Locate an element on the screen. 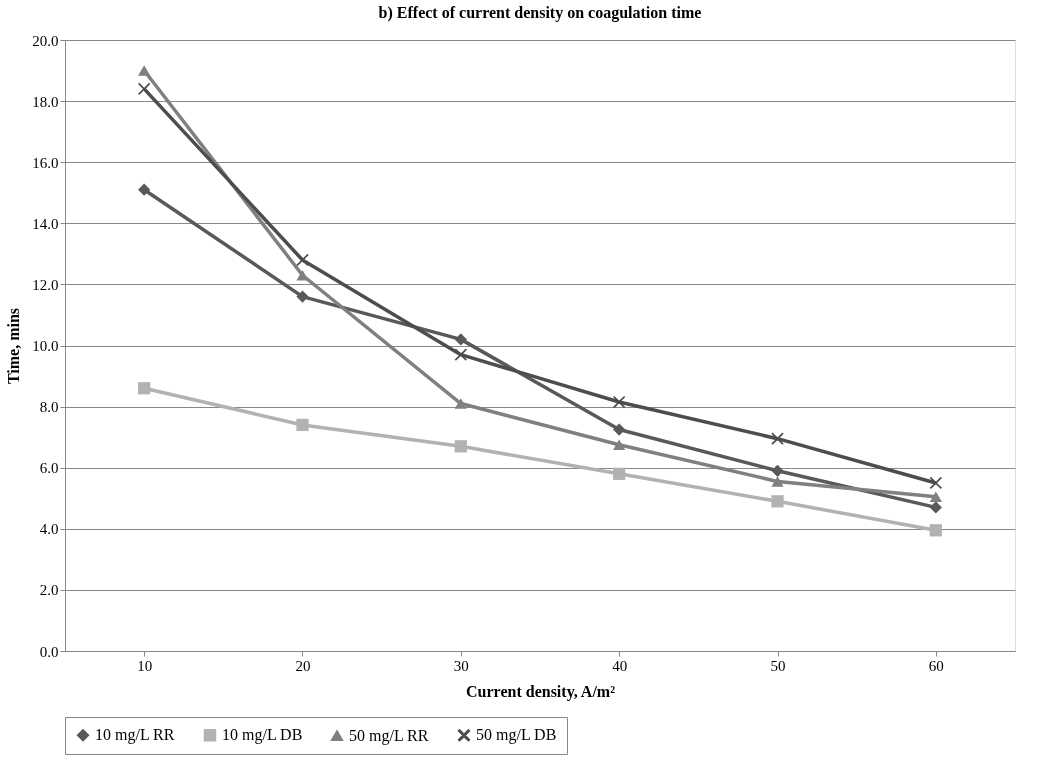  x-tick-label: 60 is located at coordinates (936, 665).